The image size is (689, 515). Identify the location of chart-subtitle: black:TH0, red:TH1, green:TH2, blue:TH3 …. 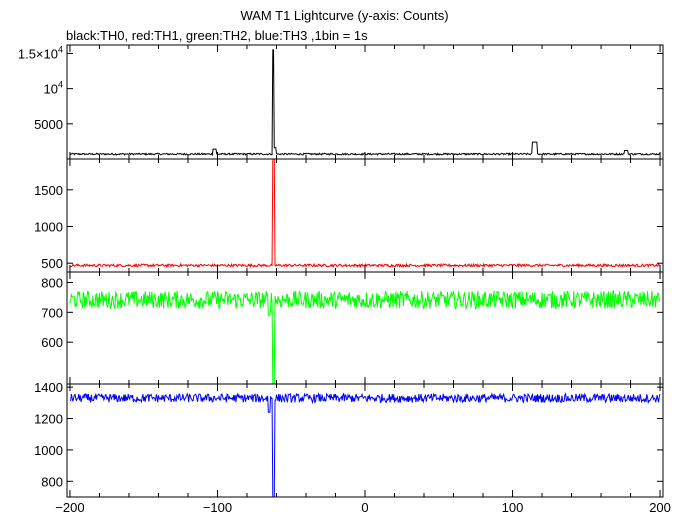
(217, 35).